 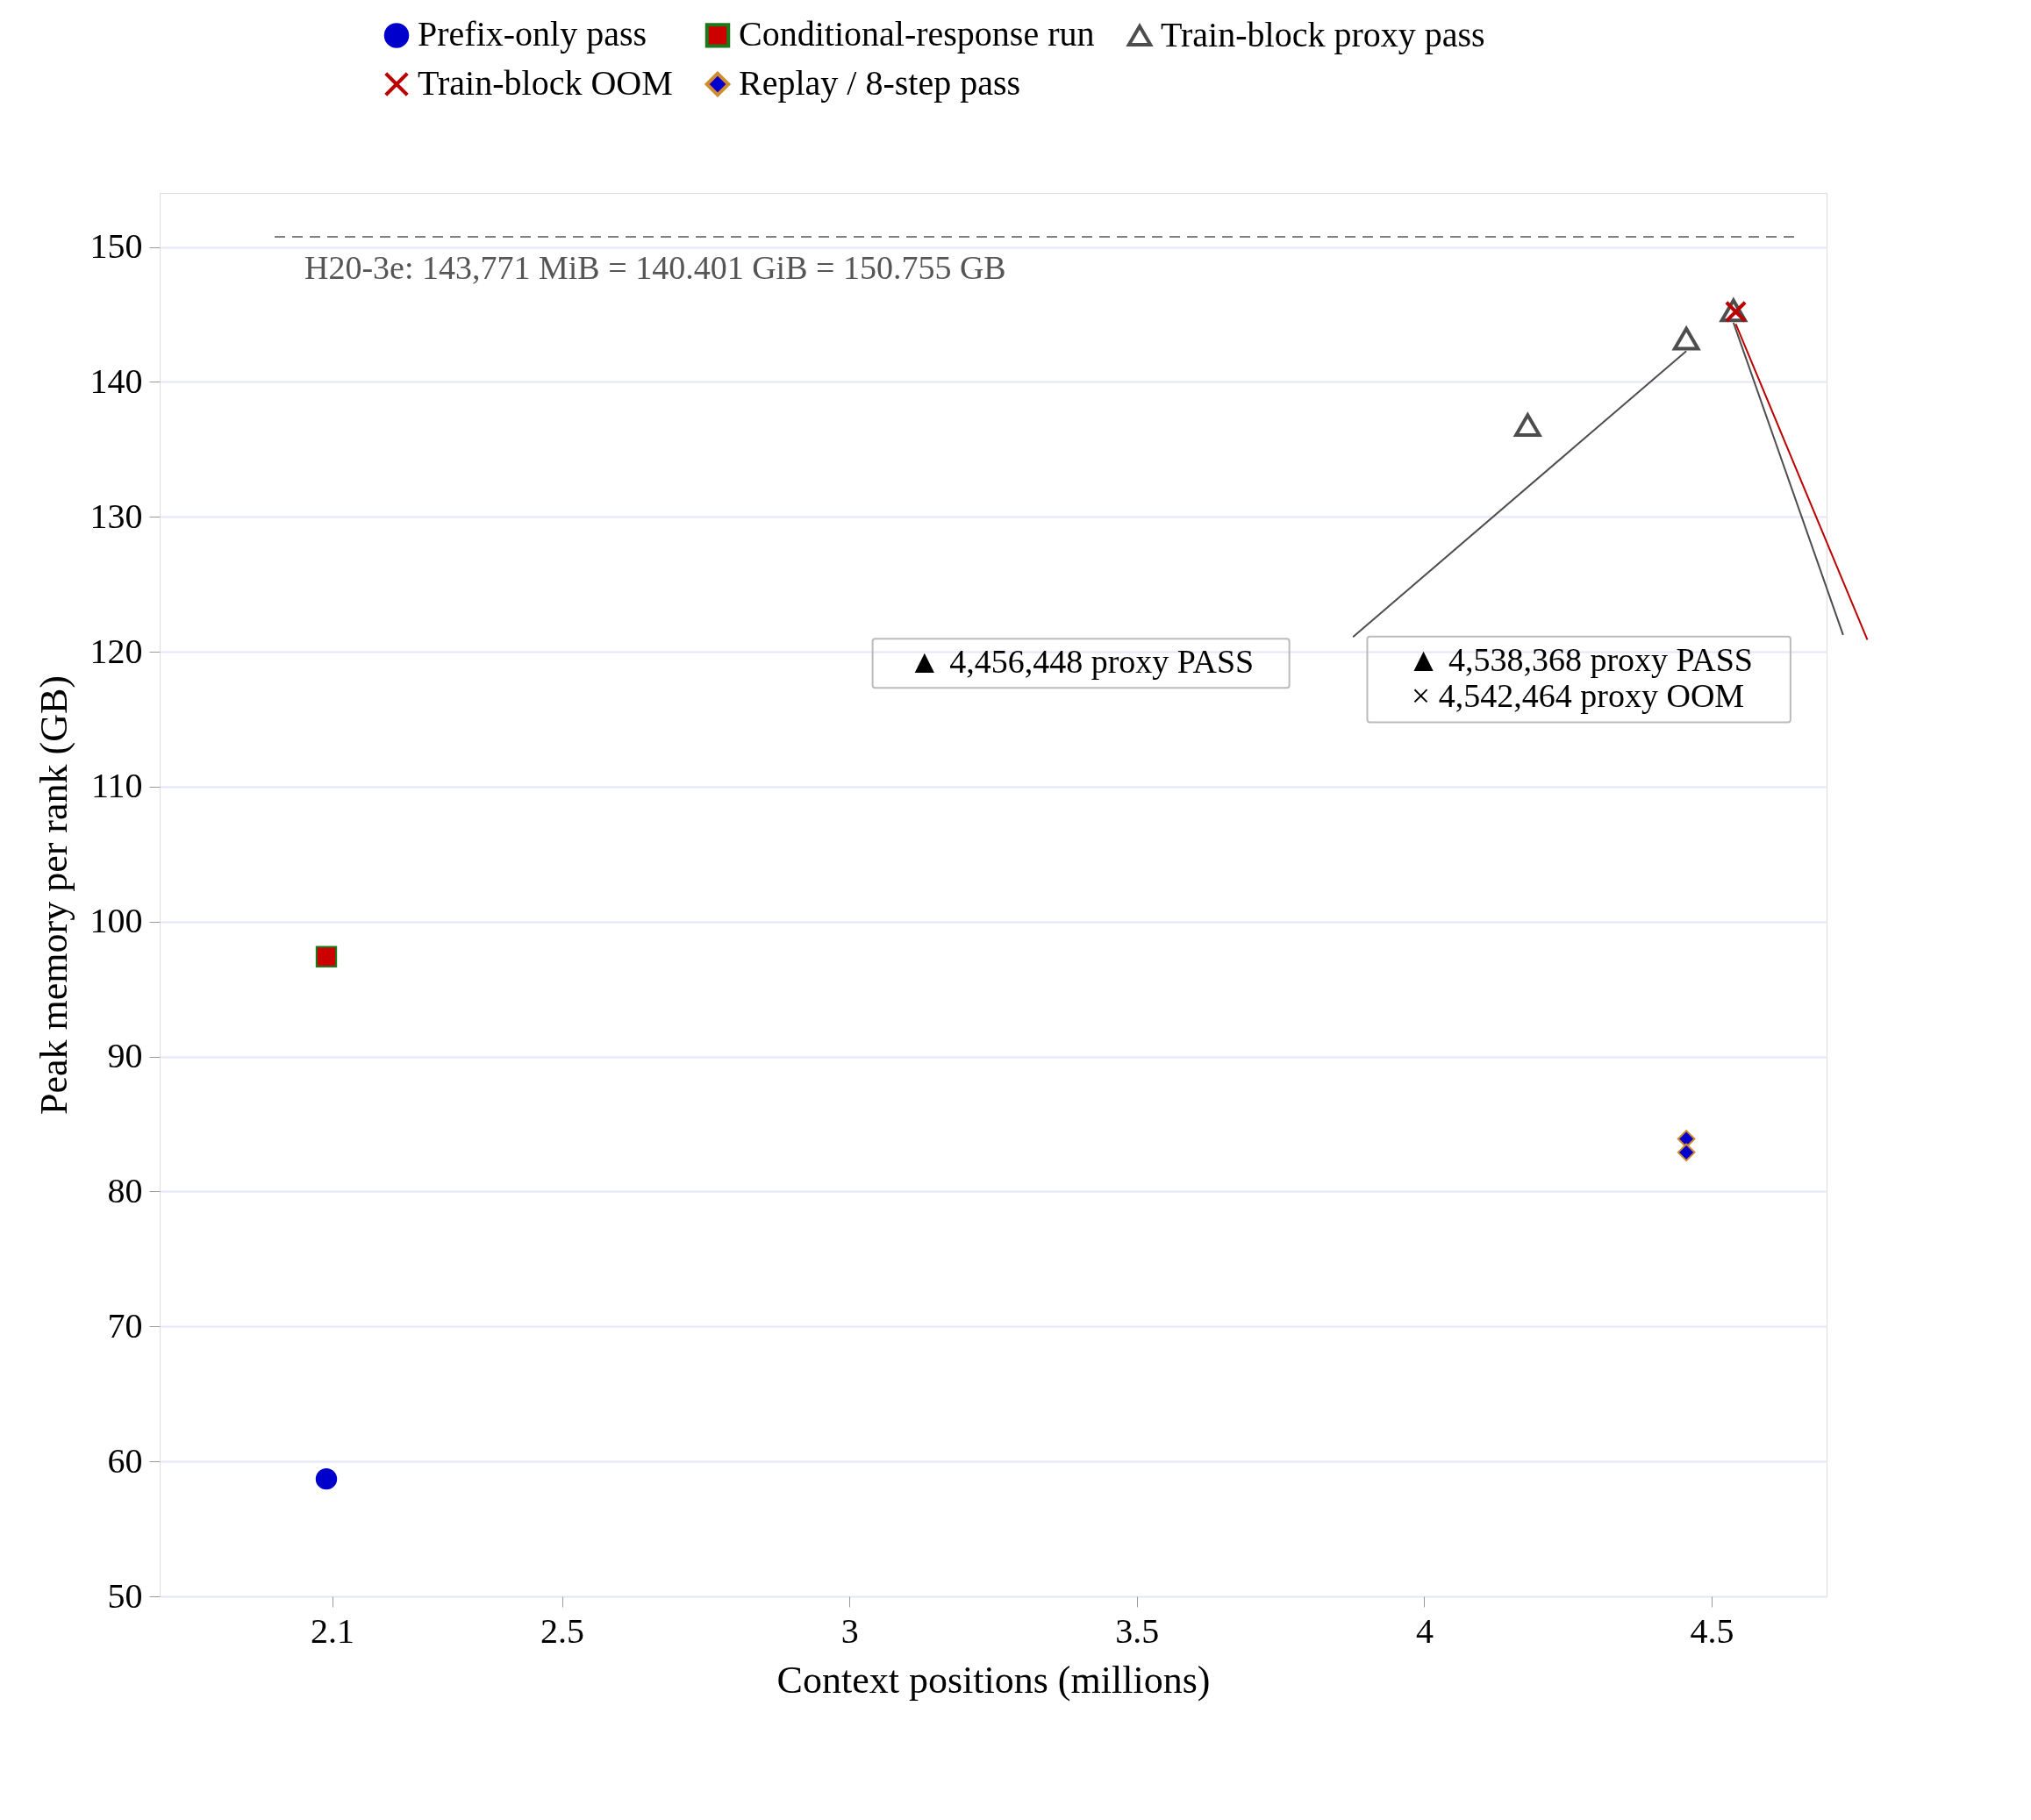 What do you see at coordinates (125, 1325) in the screenshot?
I see `y-tick-label: 70` at bounding box center [125, 1325].